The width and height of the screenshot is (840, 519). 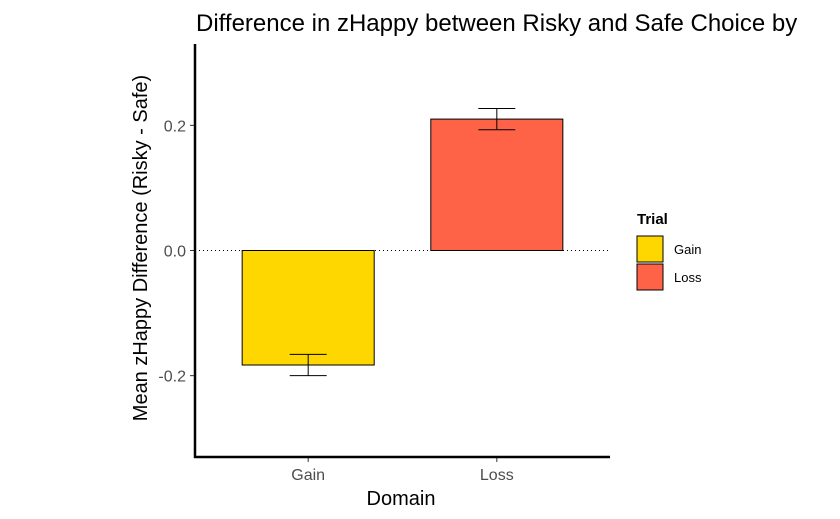 What do you see at coordinates (652, 219) in the screenshot?
I see `legend-title: Trial` at bounding box center [652, 219].